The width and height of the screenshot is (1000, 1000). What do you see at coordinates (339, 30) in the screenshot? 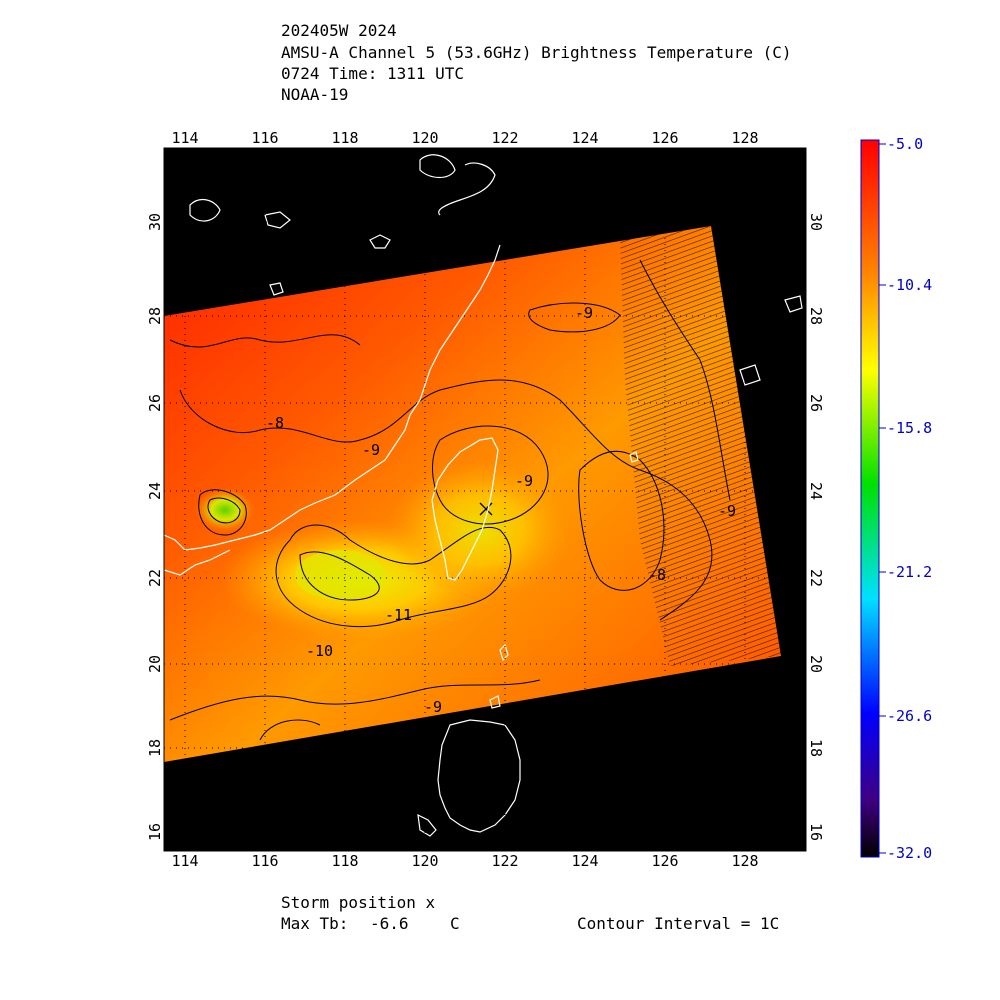
I see `title-storm-id: 202405W 2024` at bounding box center [339, 30].